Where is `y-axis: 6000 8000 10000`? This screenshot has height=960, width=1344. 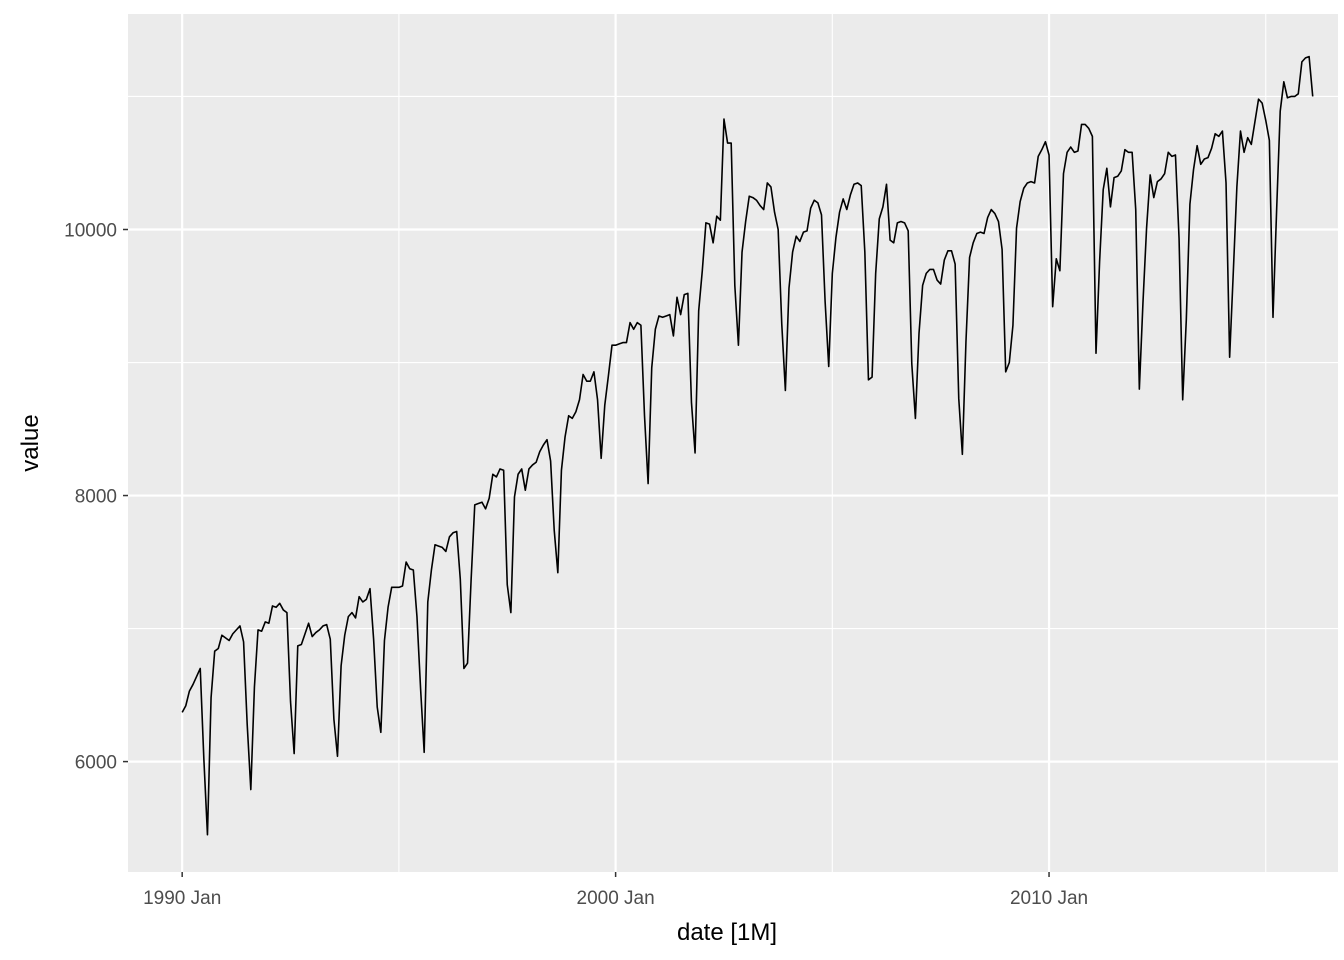
y-axis: 6000 8000 10000 is located at coordinates (96, 497).